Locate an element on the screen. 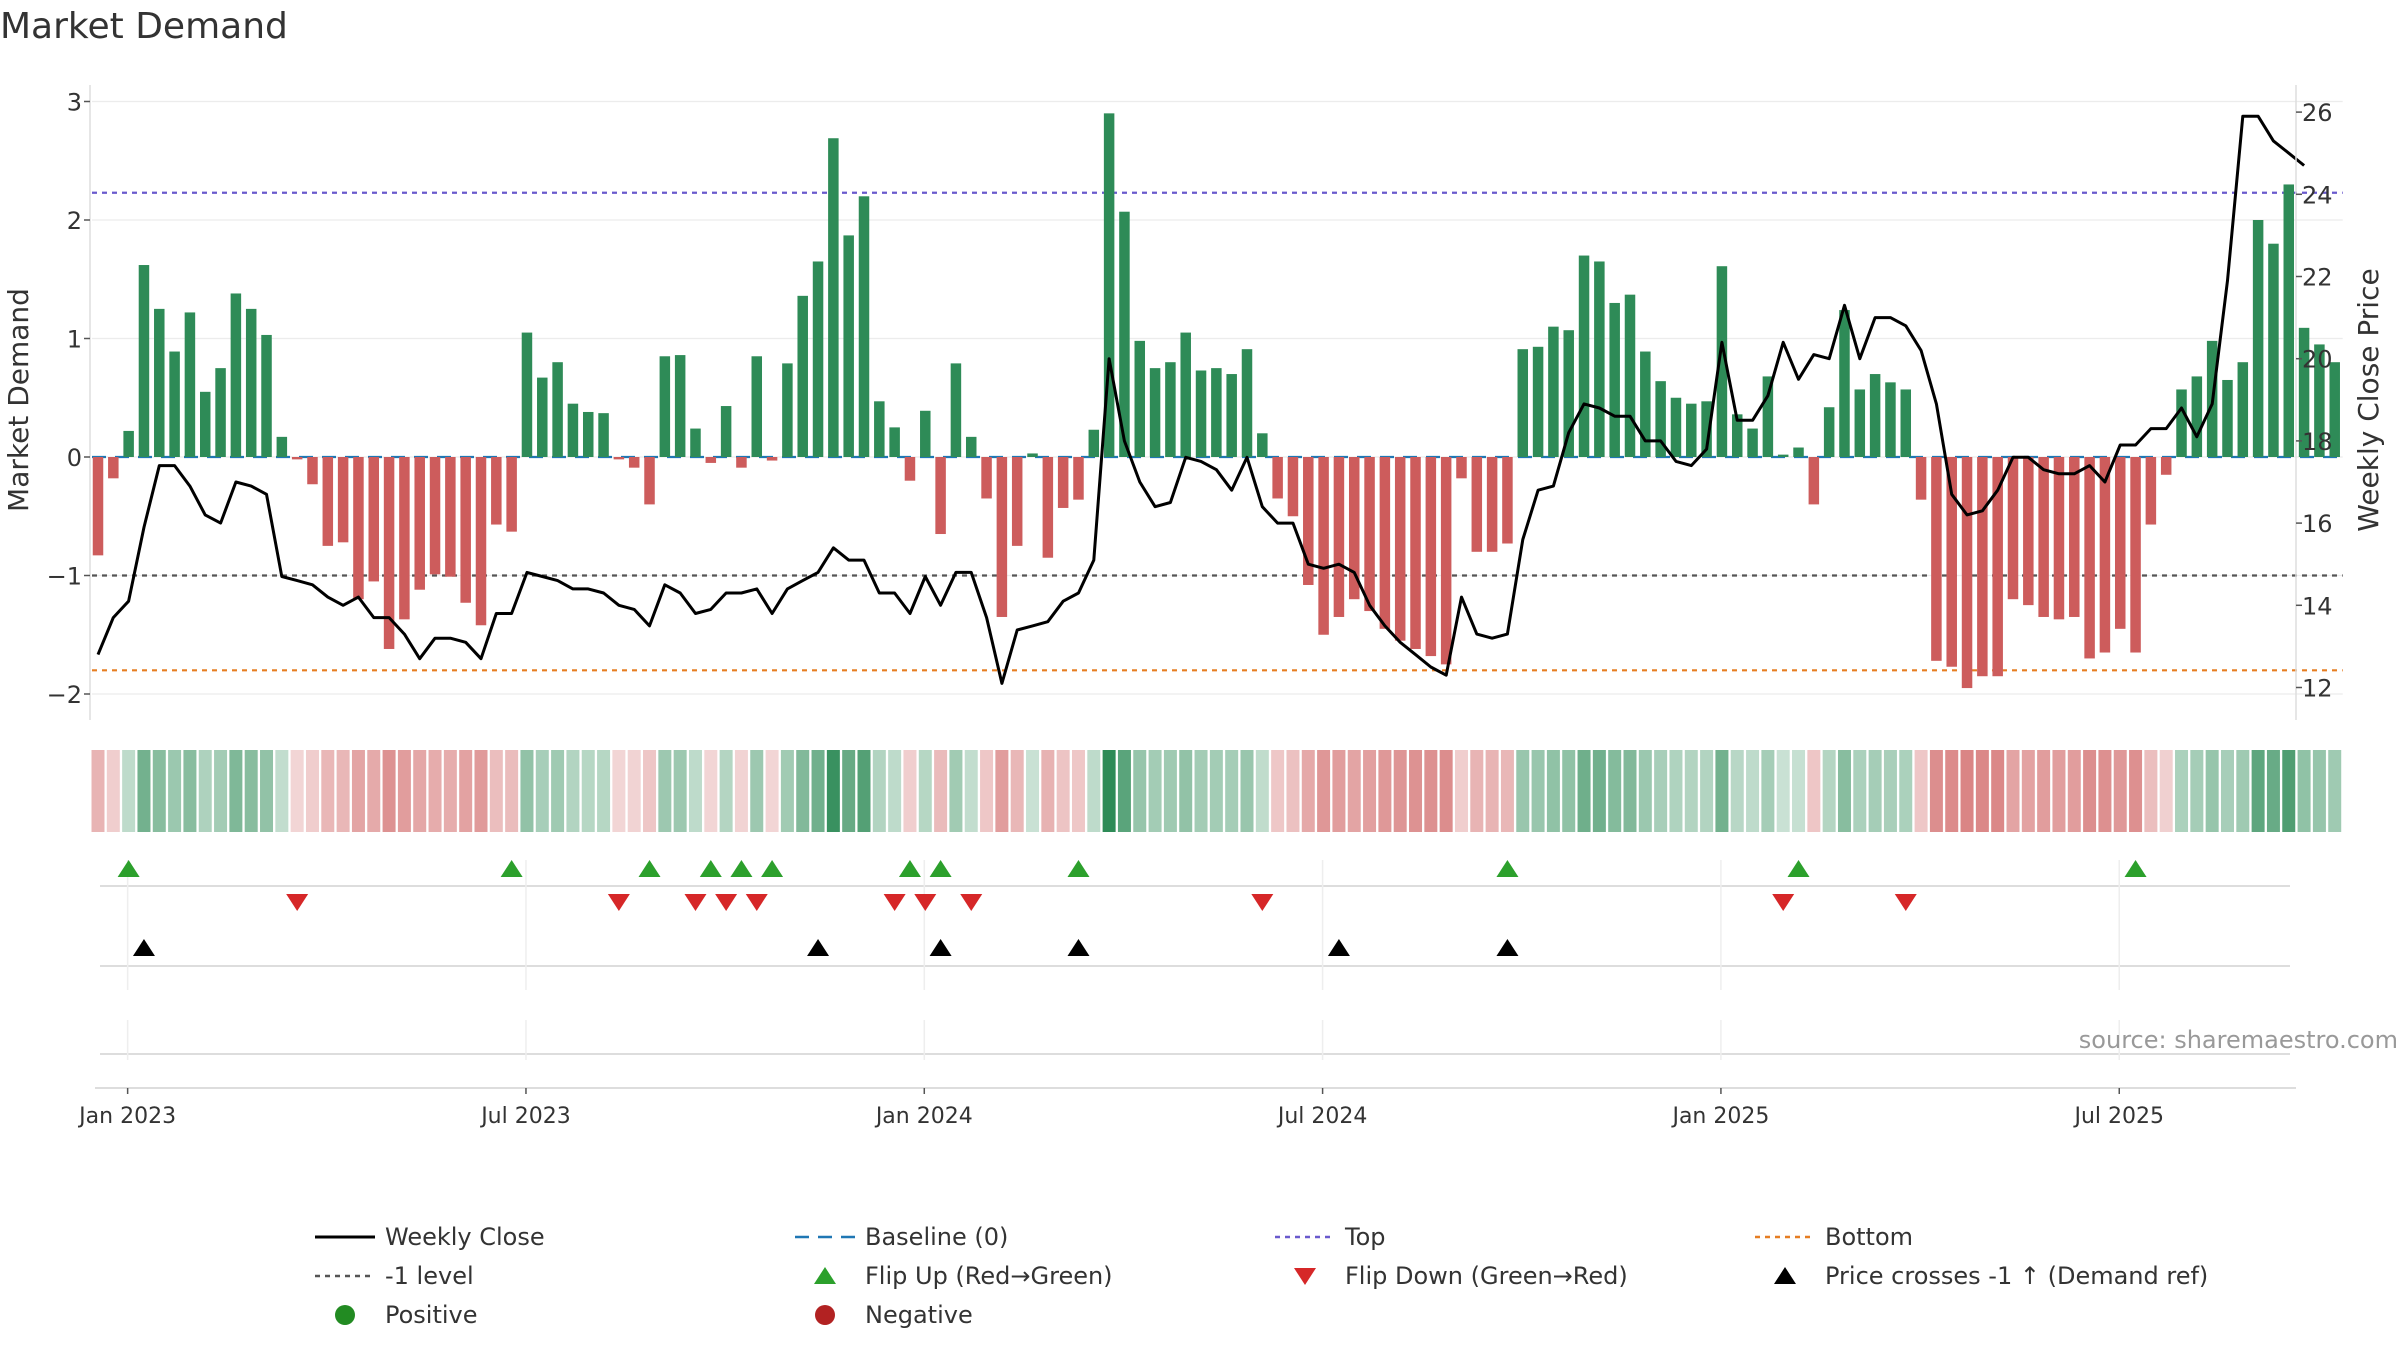 This screenshot has height=1350, width=2400. y2-tick-label: 24 is located at coordinates (2317, 195).